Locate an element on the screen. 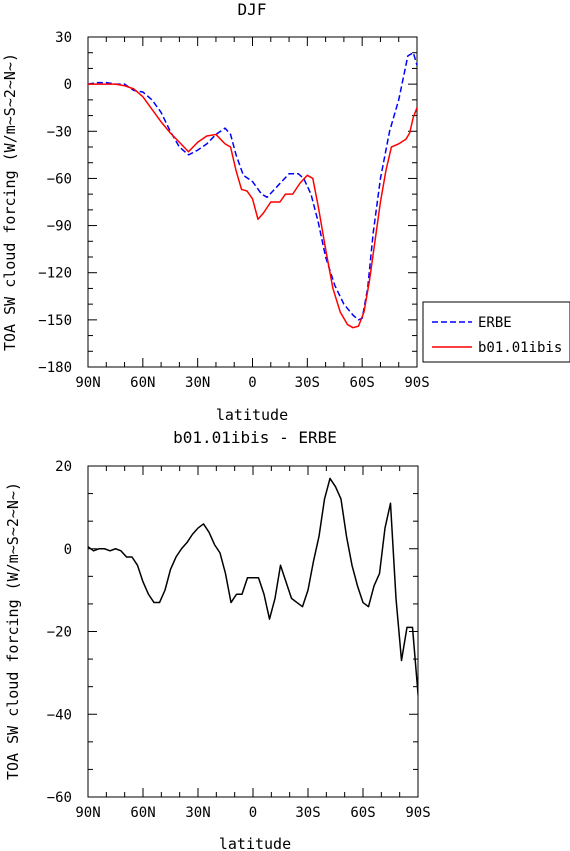 This screenshot has width=570, height=851. bottom-x-tick-label: 30N is located at coordinates (197, 813).